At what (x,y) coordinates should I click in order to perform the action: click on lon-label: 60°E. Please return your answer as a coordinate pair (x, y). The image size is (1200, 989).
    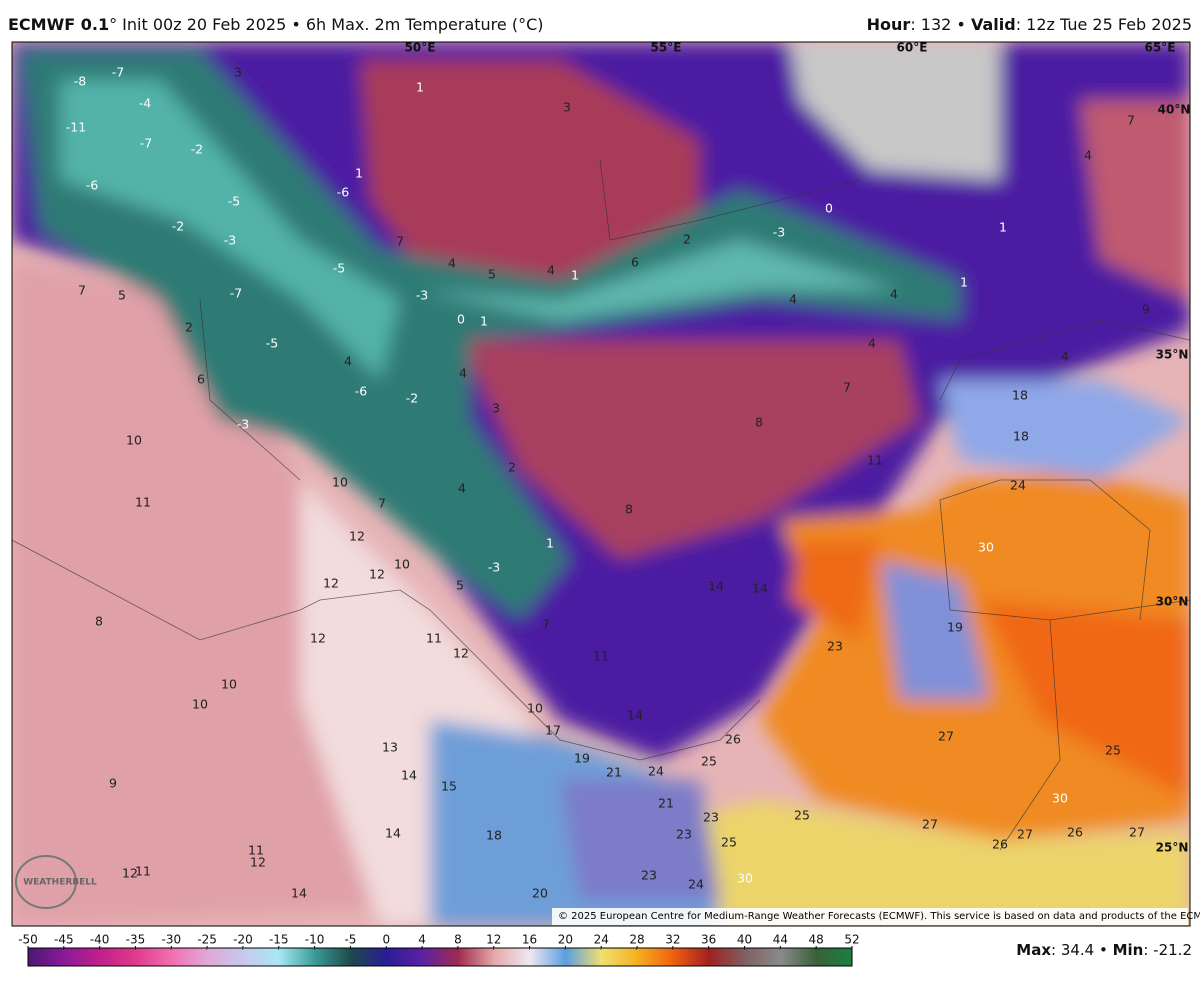
    Looking at the image, I should click on (912, 48).